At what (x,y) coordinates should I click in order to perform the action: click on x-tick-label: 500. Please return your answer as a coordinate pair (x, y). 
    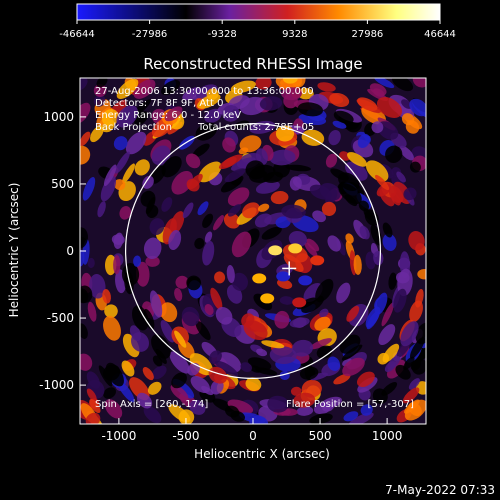
    Looking at the image, I should click on (320, 436).